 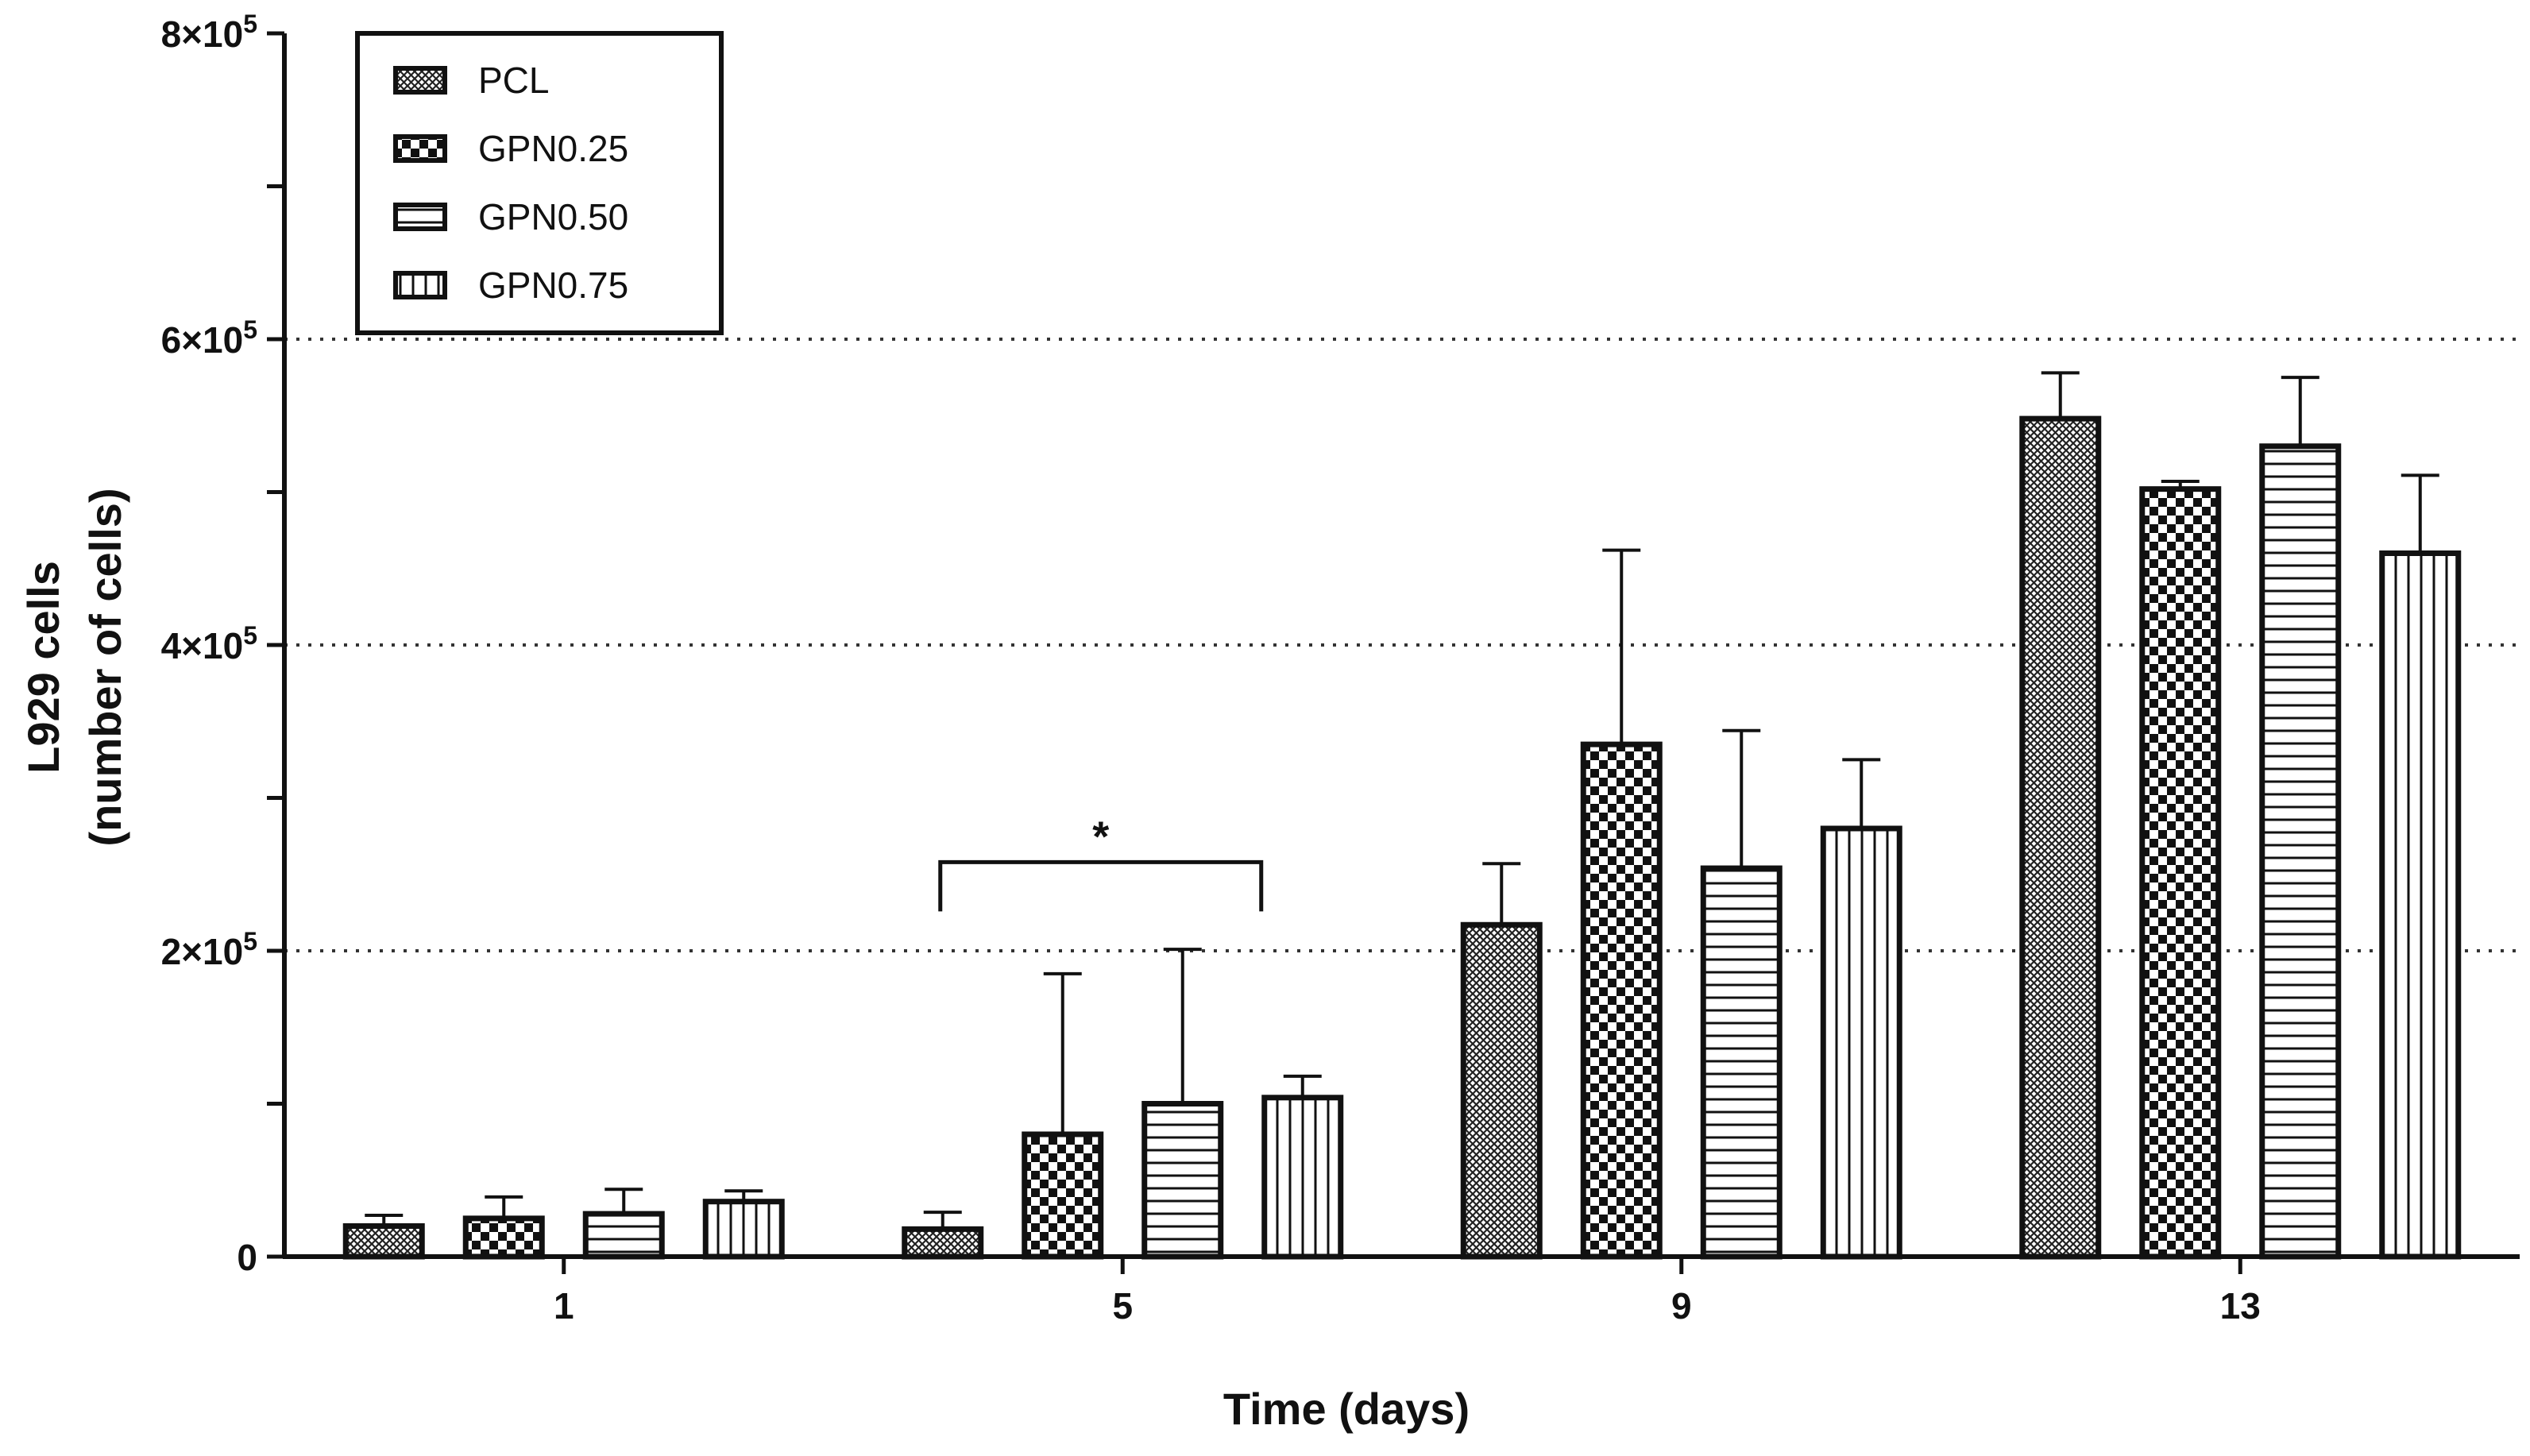 What do you see at coordinates (105, 667) in the screenshot?
I see `y-axis-subtitle: (number of cells)` at bounding box center [105, 667].